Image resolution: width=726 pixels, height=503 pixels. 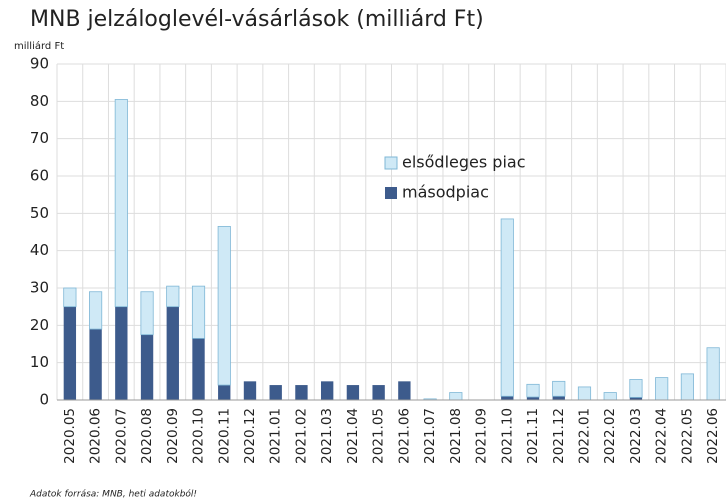 What do you see at coordinates (70, 436) in the screenshot?
I see `x-tick-label: 2020.05` at bounding box center [70, 436].